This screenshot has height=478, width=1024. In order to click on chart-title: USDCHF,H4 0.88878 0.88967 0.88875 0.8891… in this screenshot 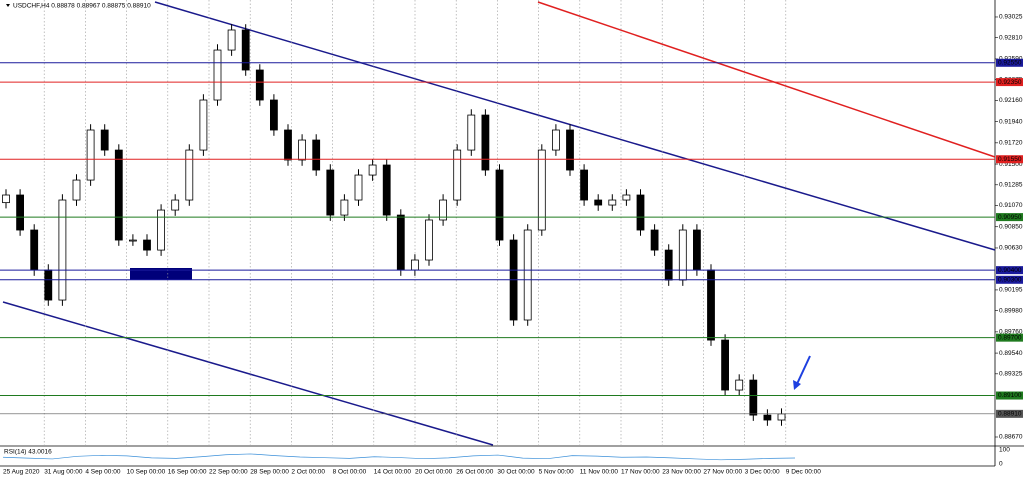, I will do `click(82, 6)`.